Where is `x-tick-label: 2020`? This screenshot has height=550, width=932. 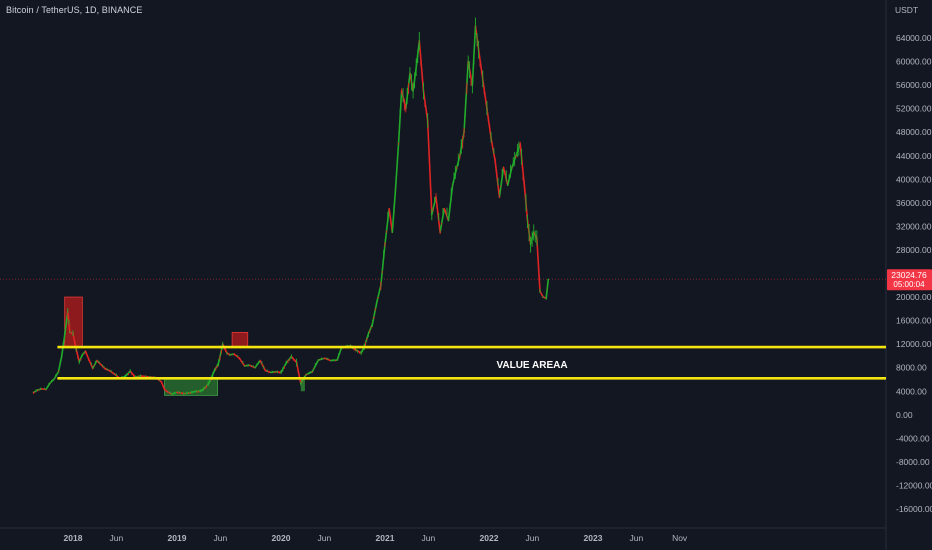 x-tick-label: 2020 is located at coordinates (281, 538).